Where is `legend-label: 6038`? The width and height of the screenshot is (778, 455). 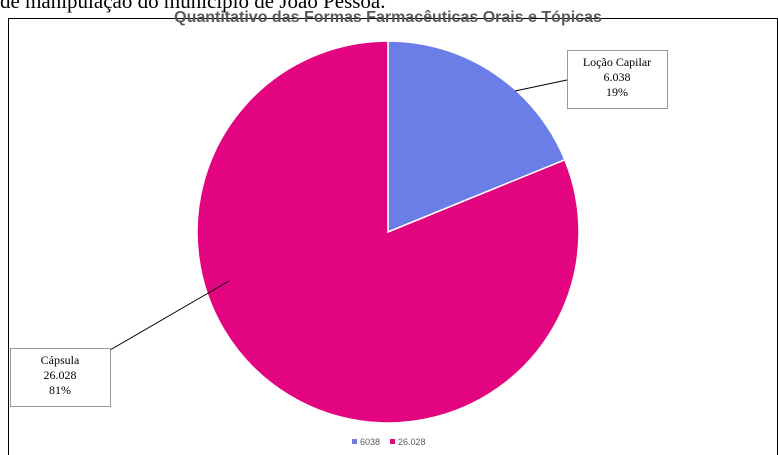
legend-label: 6038 is located at coordinates (370, 442).